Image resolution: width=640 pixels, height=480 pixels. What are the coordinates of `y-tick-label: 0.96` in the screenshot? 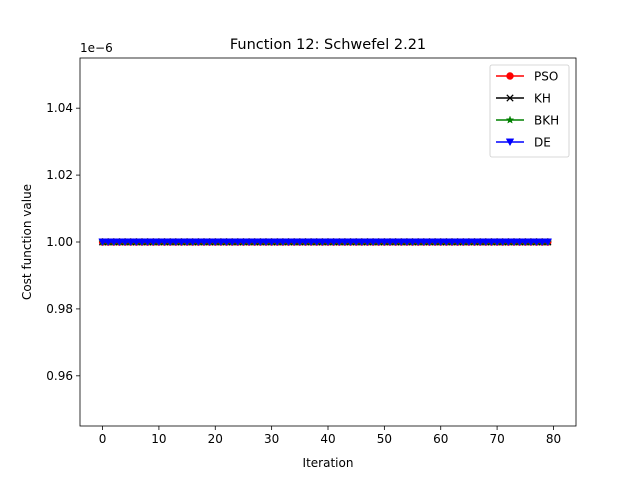 It's located at (59, 376).